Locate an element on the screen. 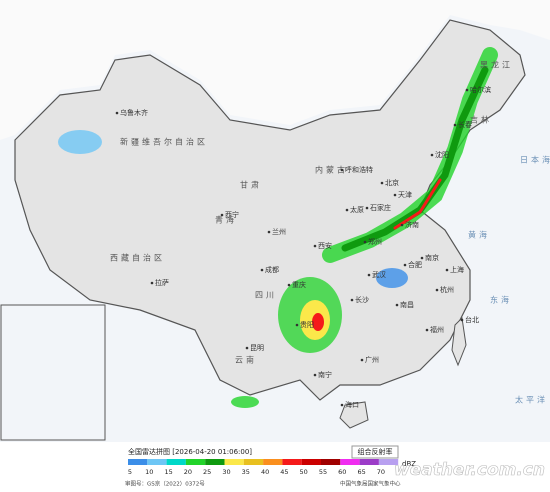 This screenshot has height=492, width=550. city-label: 沈阳 is located at coordinates (442, 154).